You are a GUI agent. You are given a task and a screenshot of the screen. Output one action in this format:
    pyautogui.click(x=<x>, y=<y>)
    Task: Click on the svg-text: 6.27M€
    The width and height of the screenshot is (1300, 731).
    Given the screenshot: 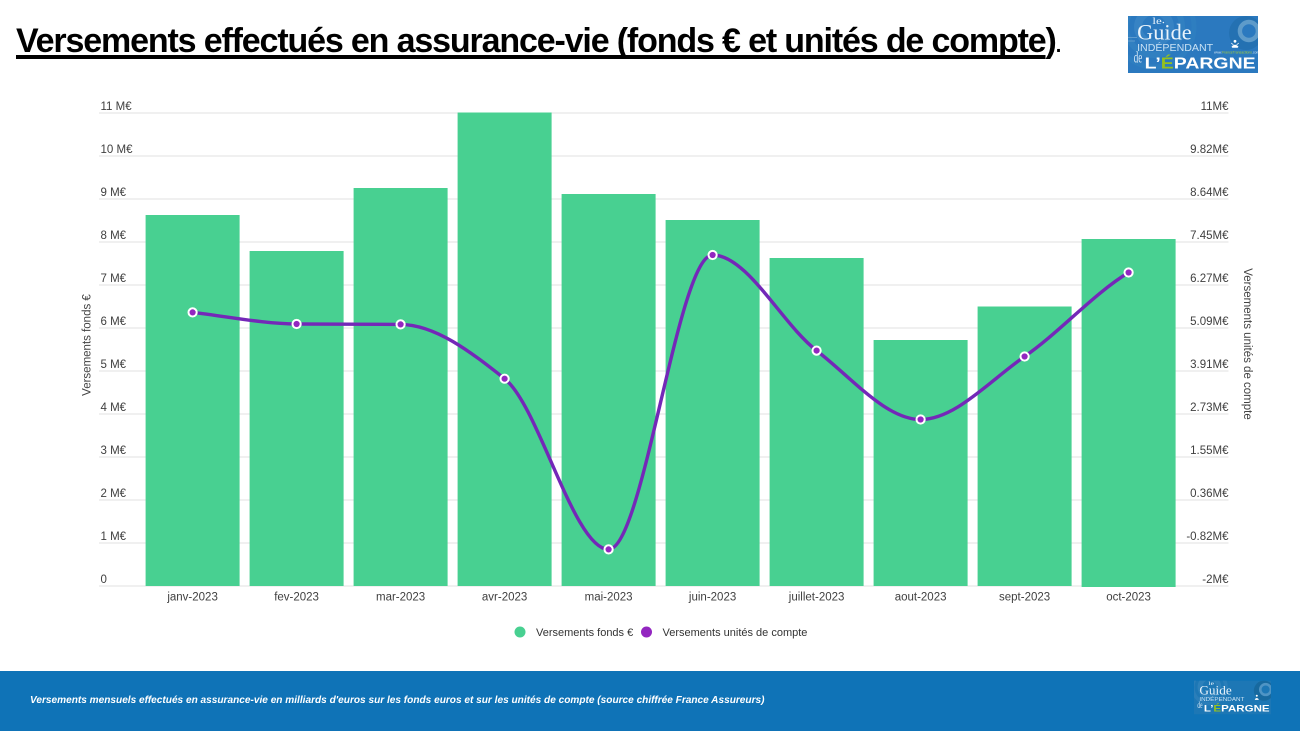 What is the action you would take?
    pyautogui.click(x=1209, y=279)
    